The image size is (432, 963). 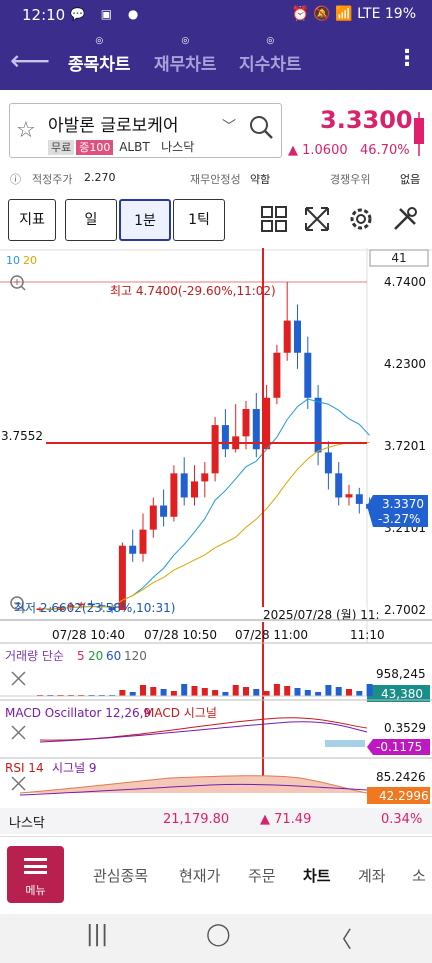 I want to click on status-bar: 12:10 💬 ▣ ● ⏰ 🔕 📶 LTE 19%, so click(x=216, y=16).